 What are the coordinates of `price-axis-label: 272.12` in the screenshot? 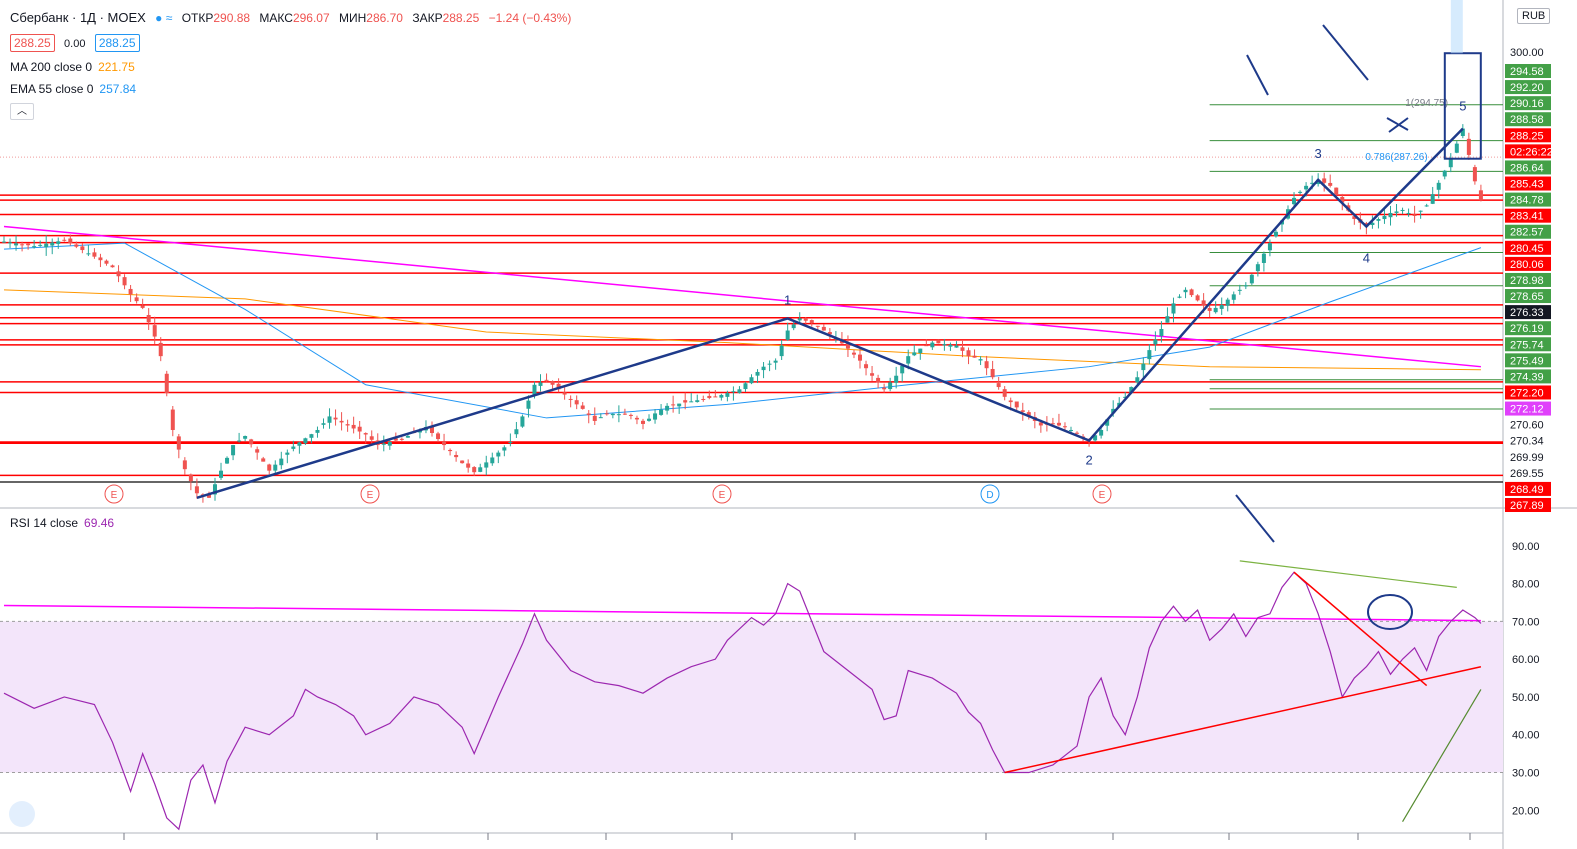 It's located at (1527, 410).